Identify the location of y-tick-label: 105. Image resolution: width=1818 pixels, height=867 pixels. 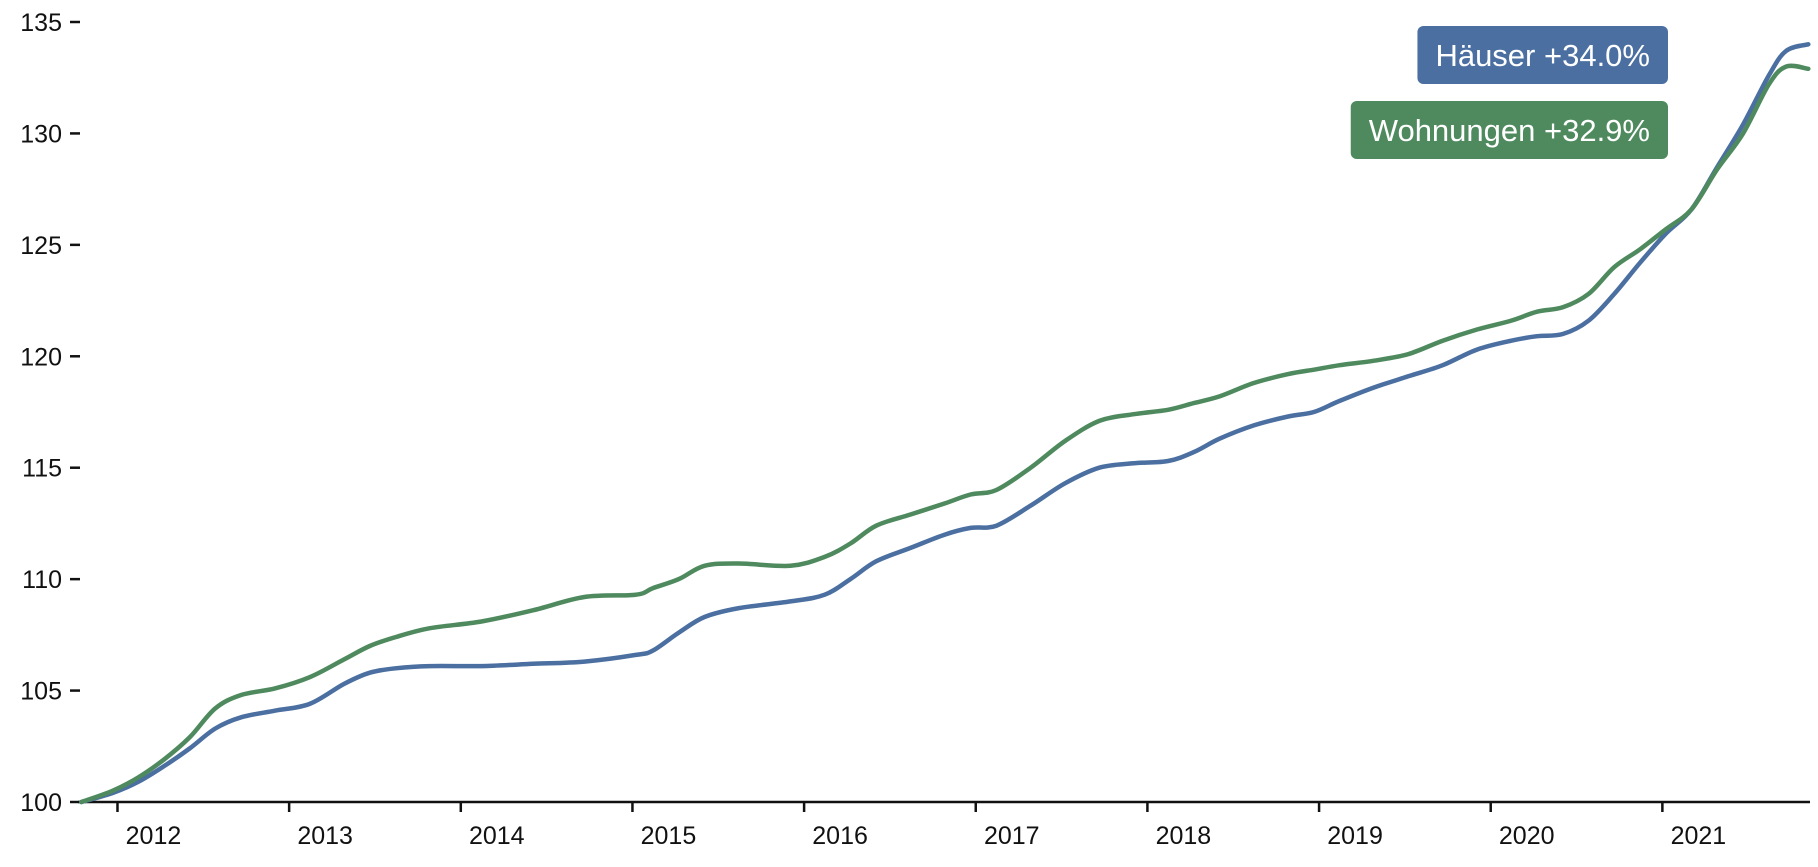
(41, 692).